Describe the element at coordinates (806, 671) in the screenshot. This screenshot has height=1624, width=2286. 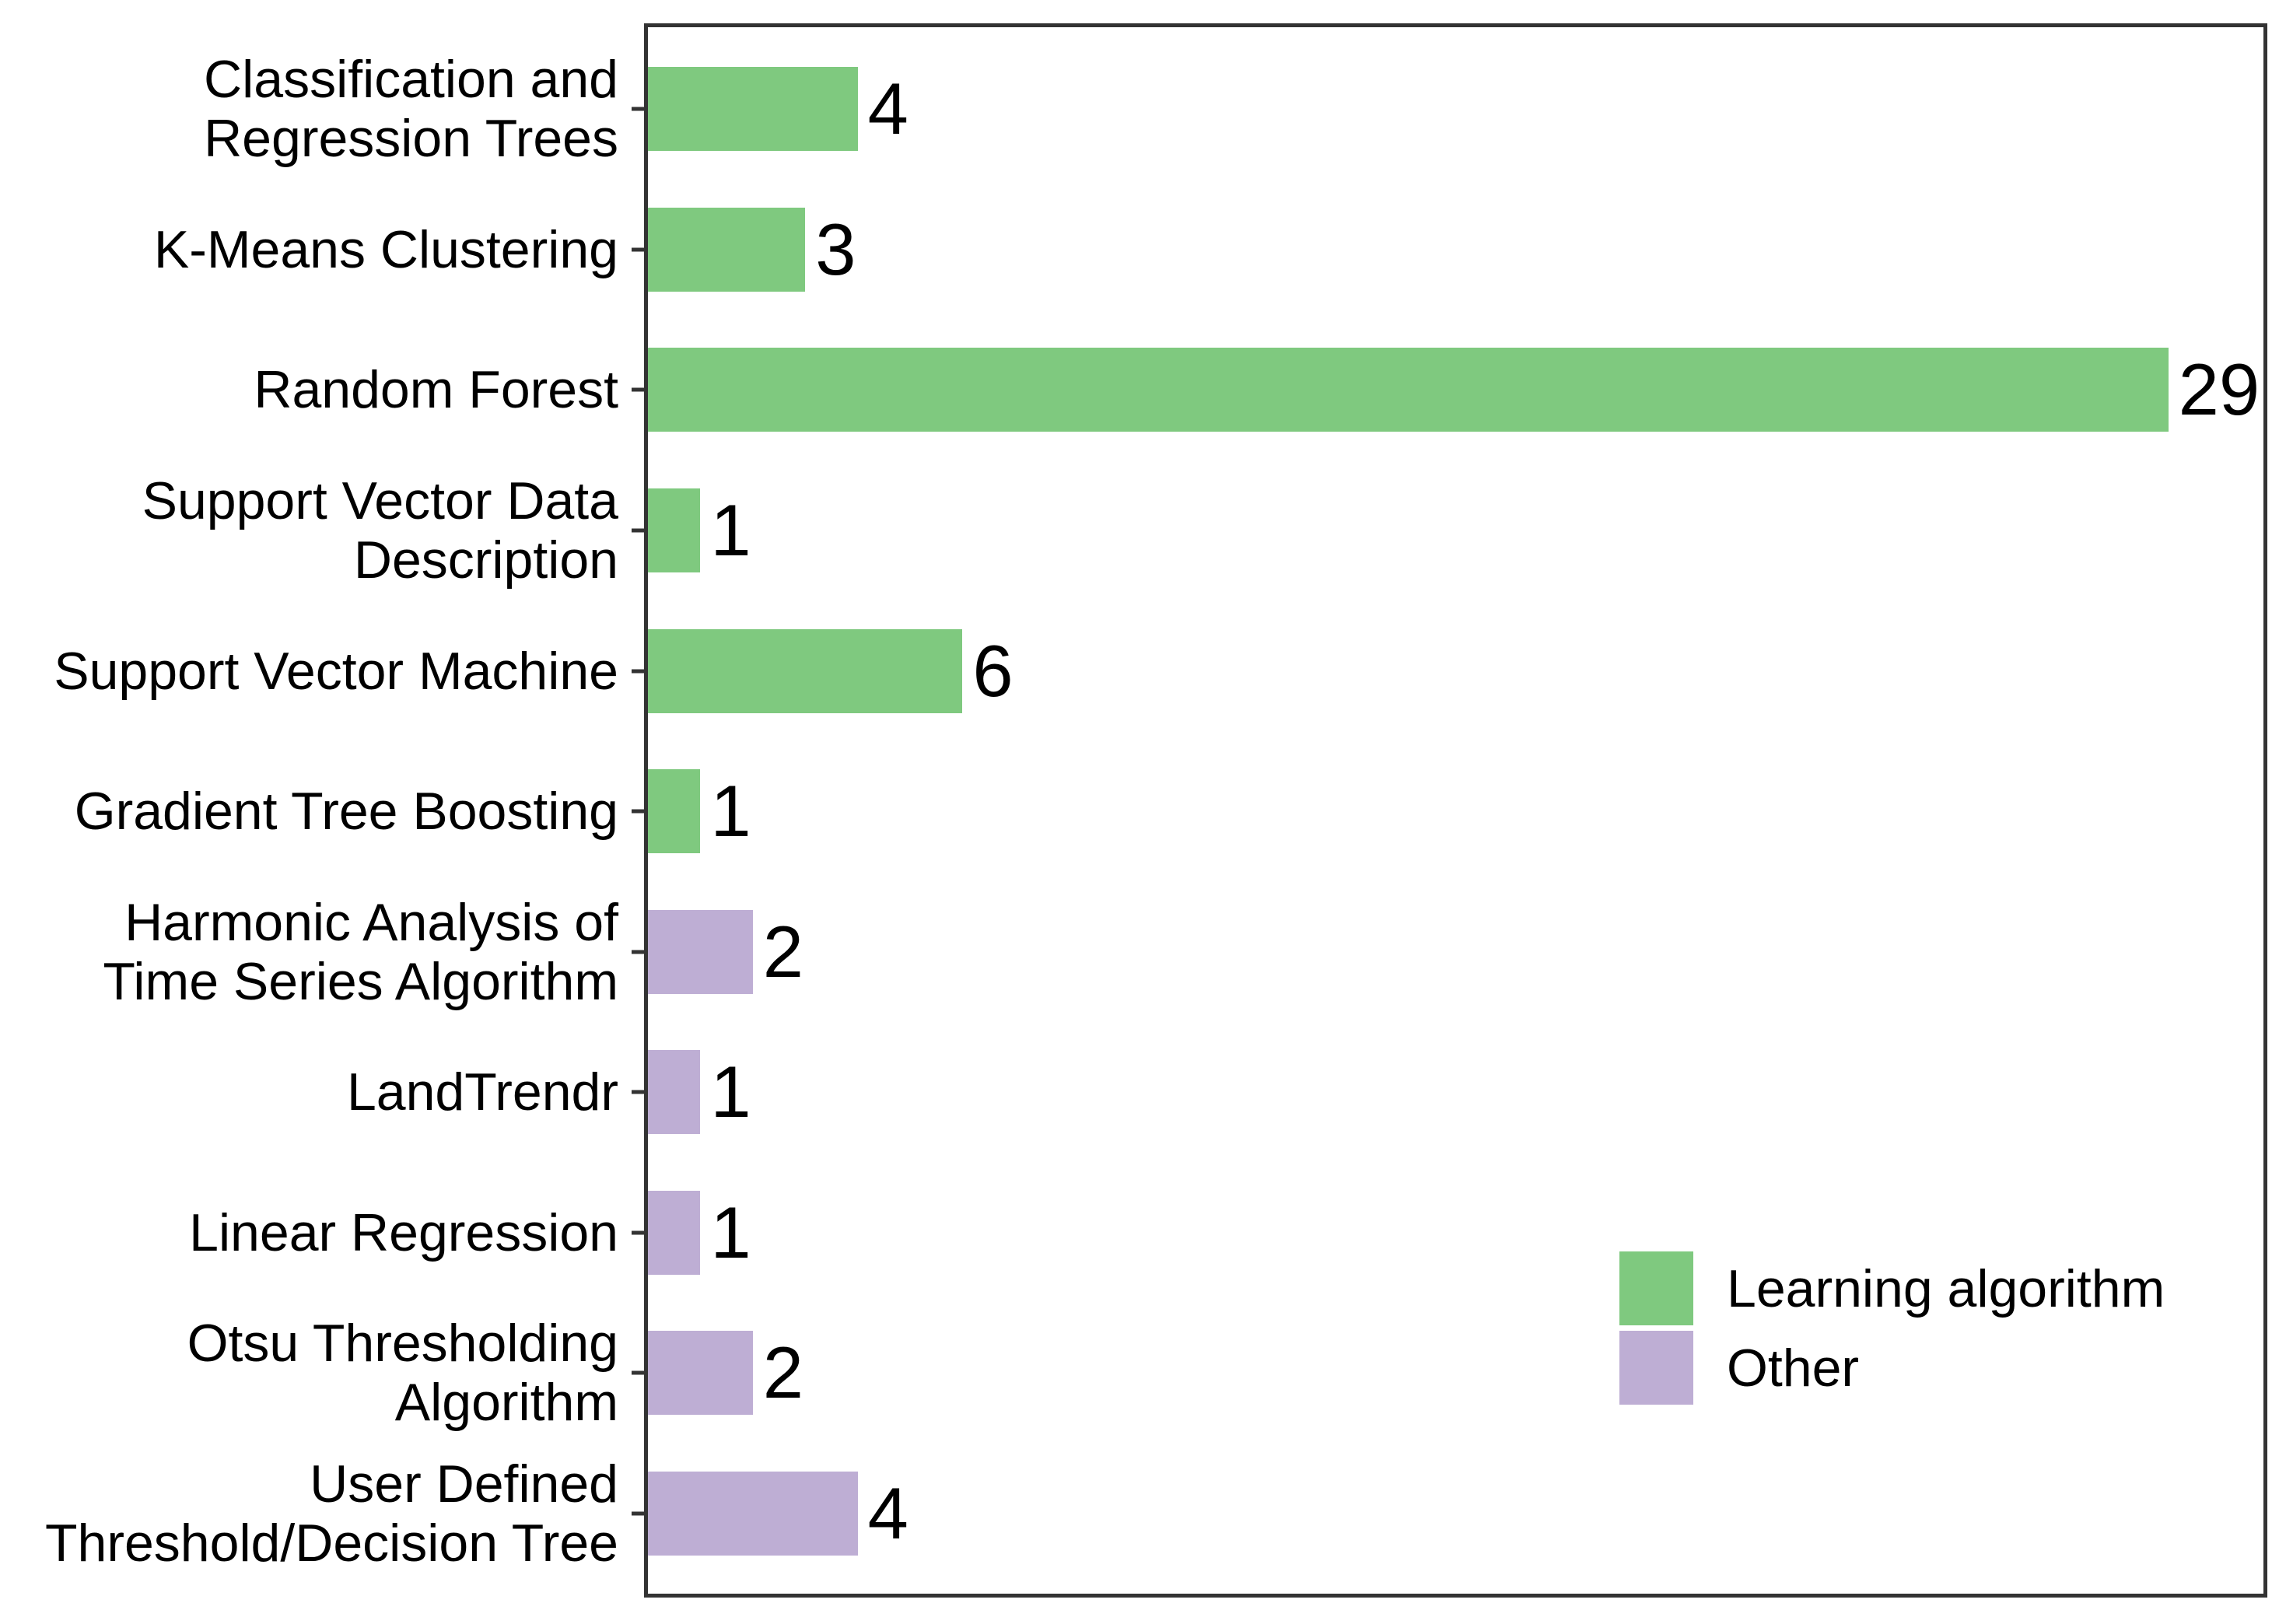
I see `bar-support-vector-machine` at that location.